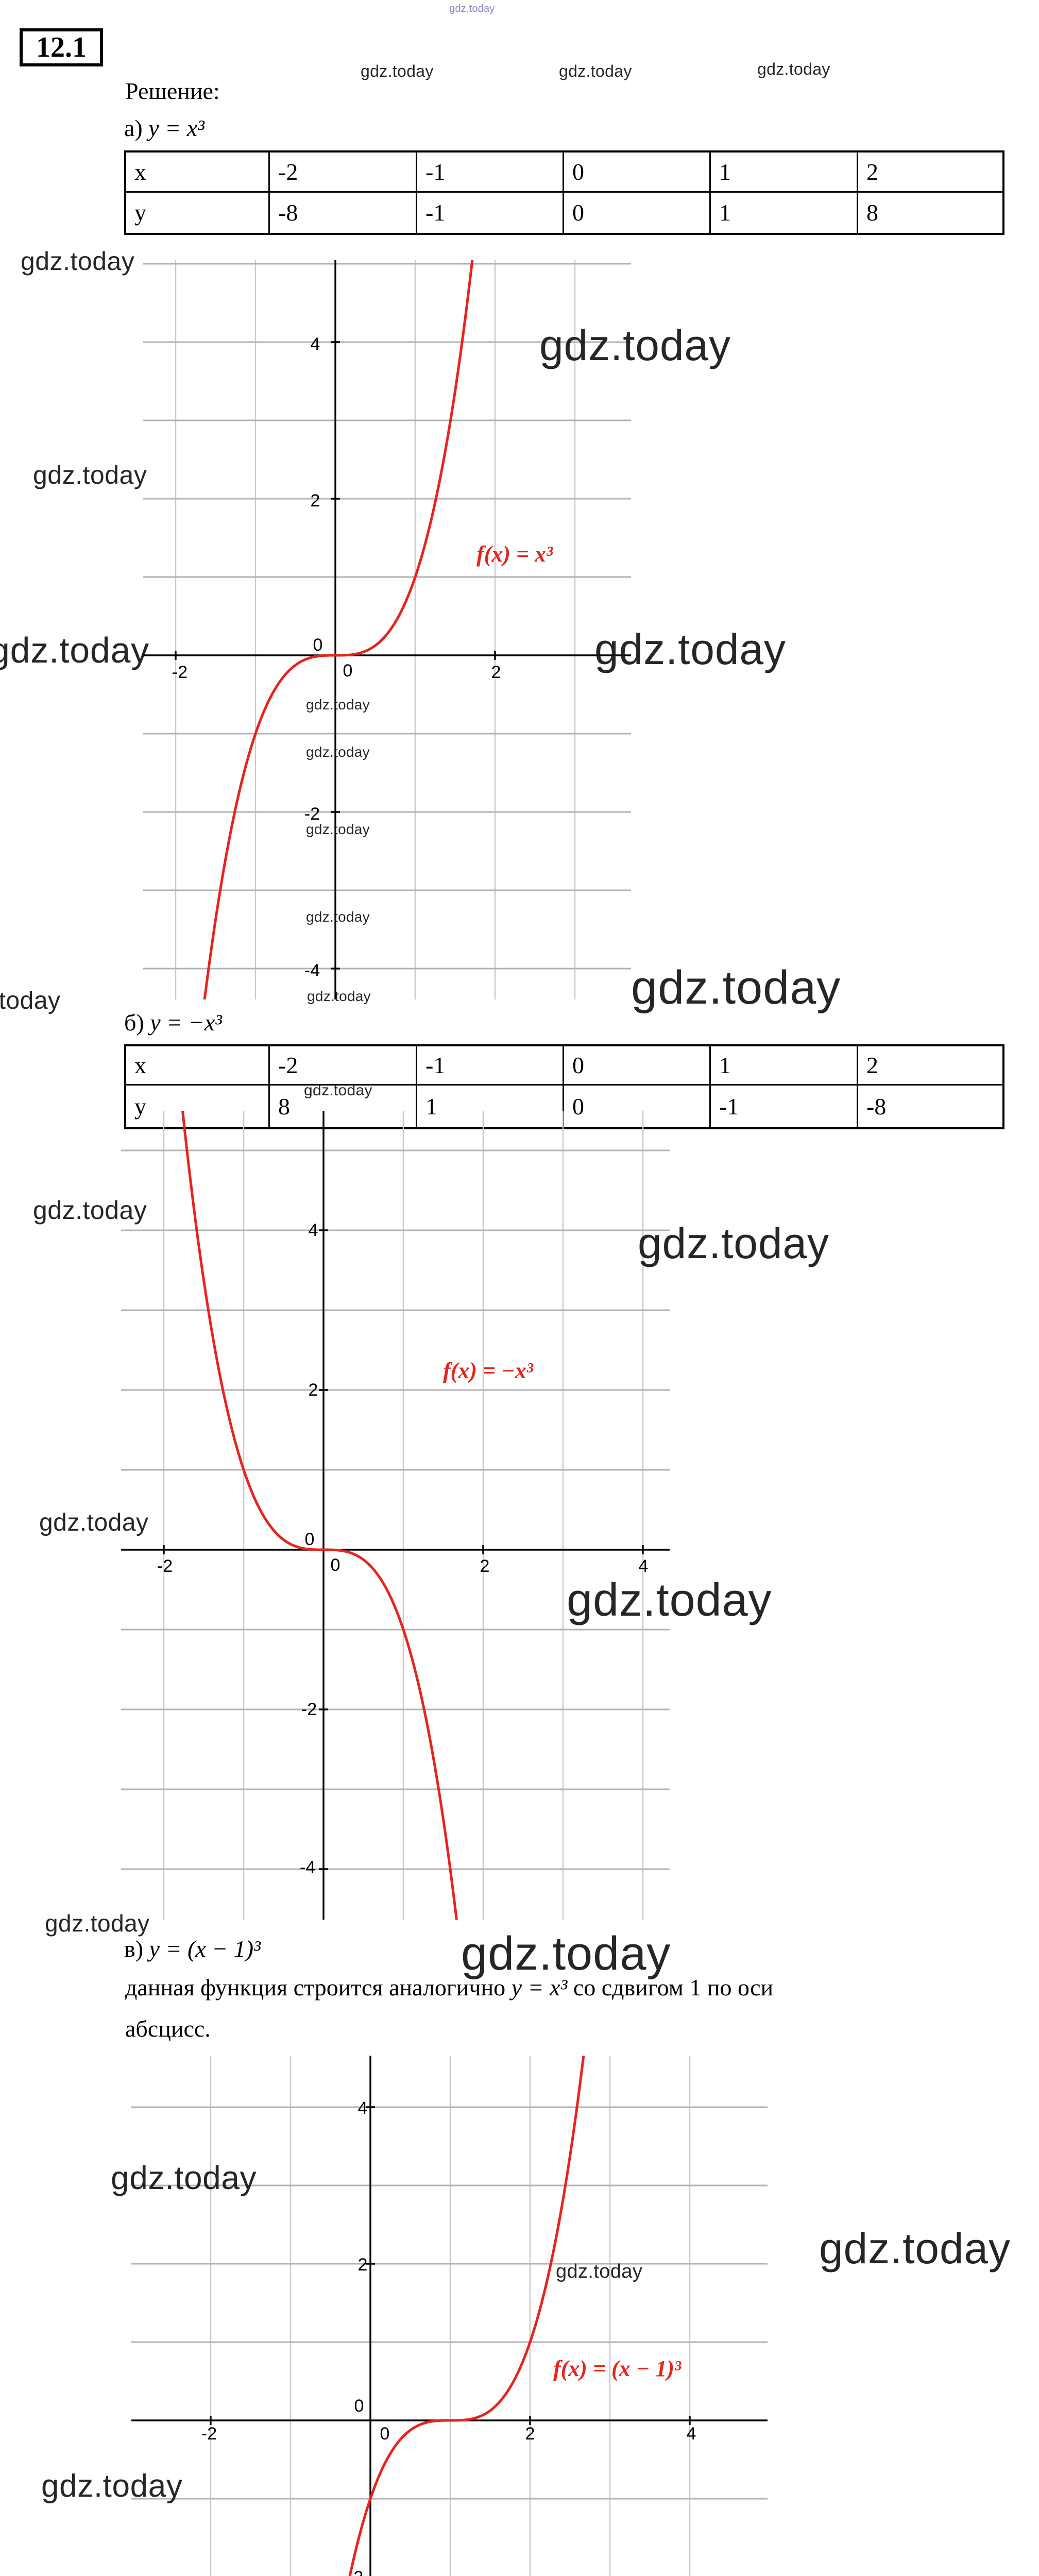  I want to click on value-table: x -2 -1 0 1 2 y -8 -1 0 1 8, so click(564, 193).